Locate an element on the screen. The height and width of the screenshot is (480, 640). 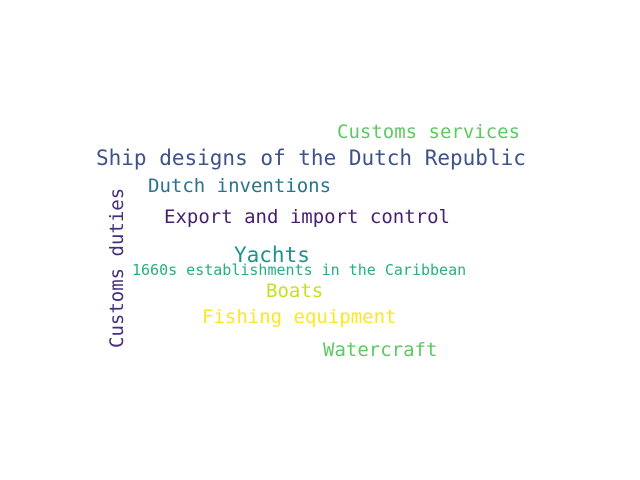
word-fishing-equipment: Fishing equipment is located at coordinates (299, 317).